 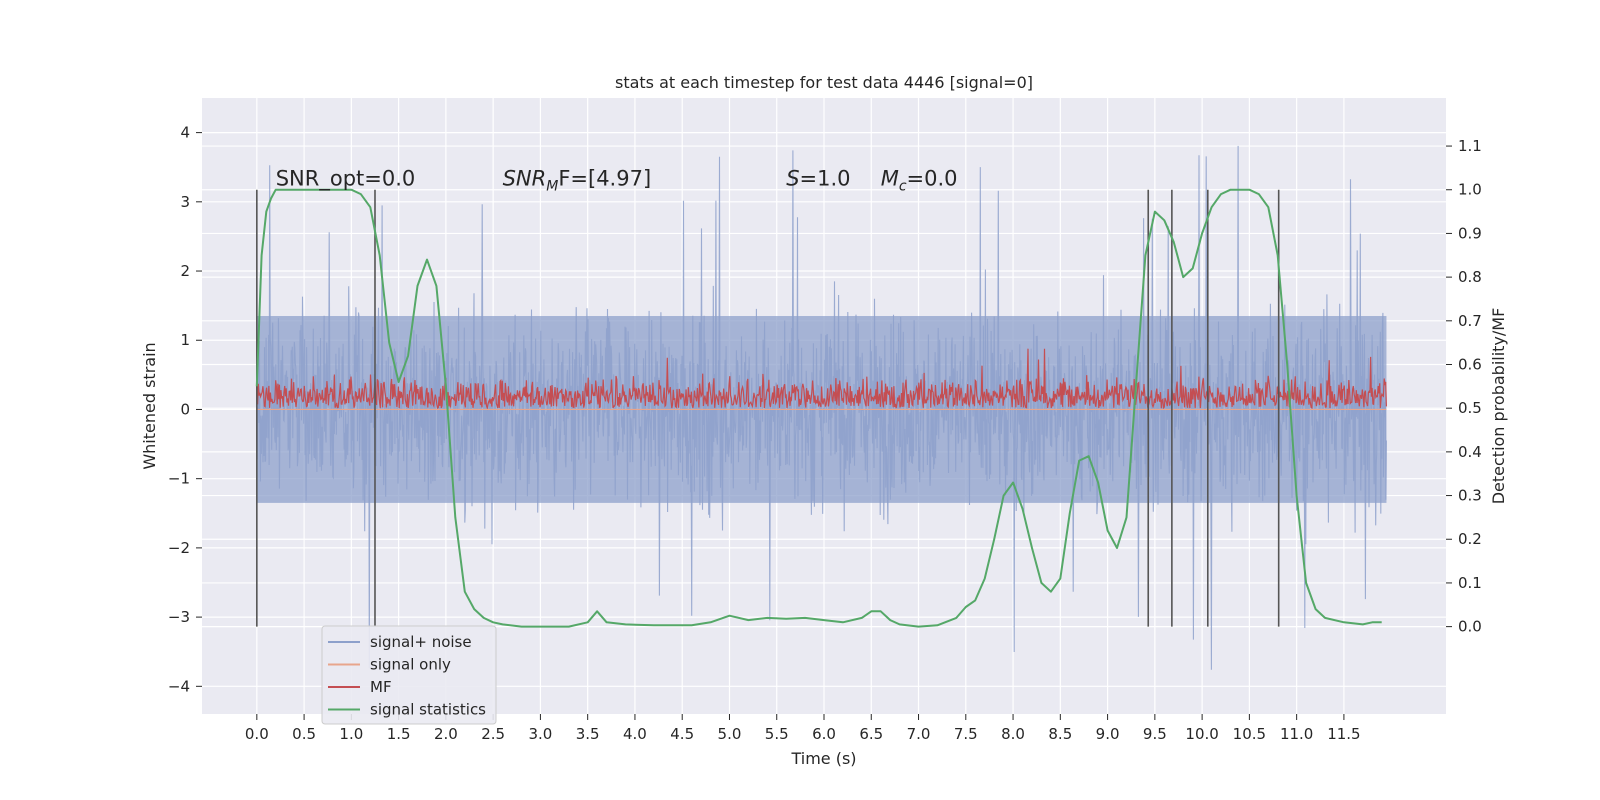 I want to click on y-right-tick-label: 0.2, so click(x=1470, y=539).